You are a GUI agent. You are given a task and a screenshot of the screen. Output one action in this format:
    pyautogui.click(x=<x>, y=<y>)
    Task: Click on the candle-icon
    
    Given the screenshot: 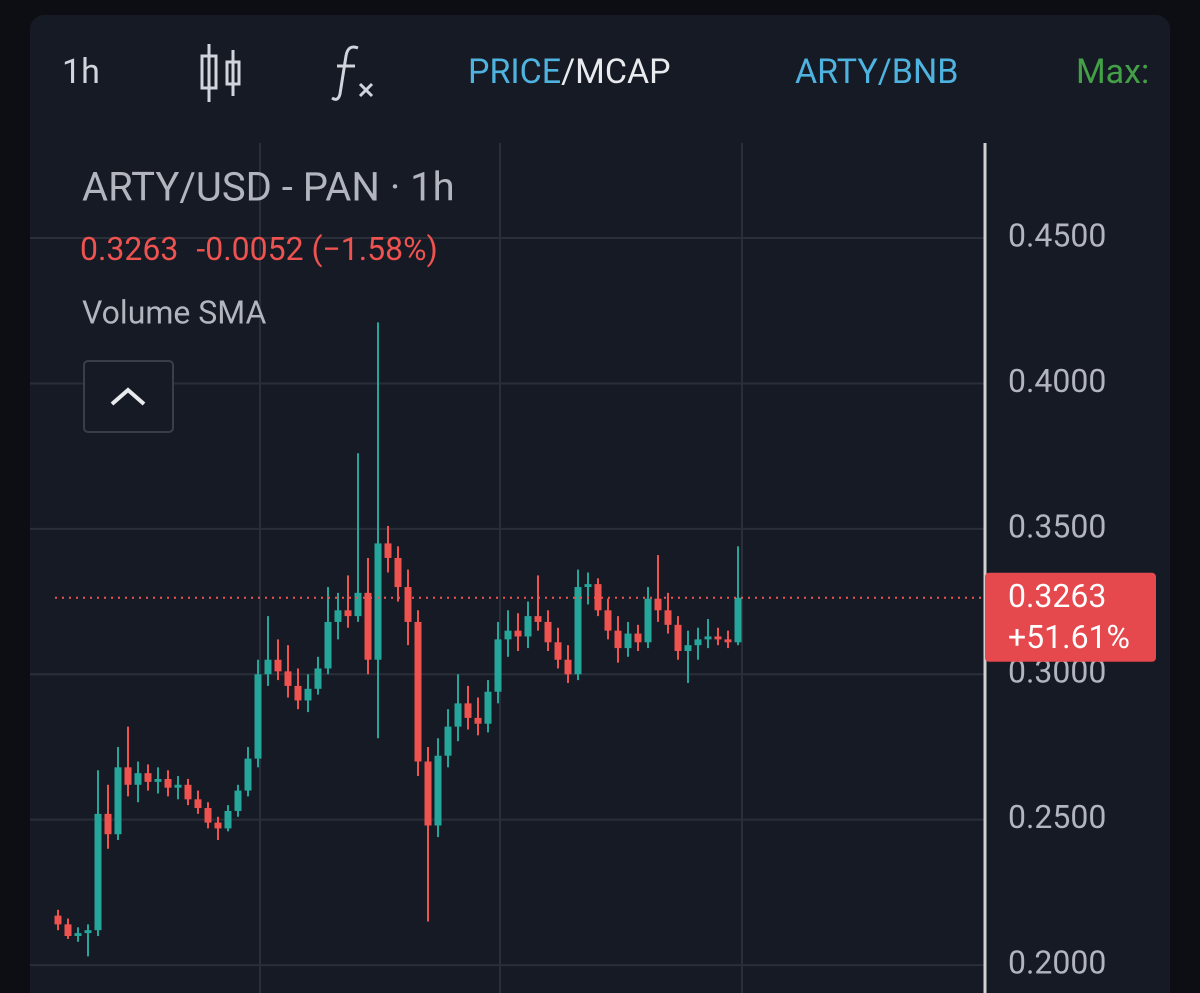 What is the action you would take?
    pyautogui.click(x=220, y=73)
    